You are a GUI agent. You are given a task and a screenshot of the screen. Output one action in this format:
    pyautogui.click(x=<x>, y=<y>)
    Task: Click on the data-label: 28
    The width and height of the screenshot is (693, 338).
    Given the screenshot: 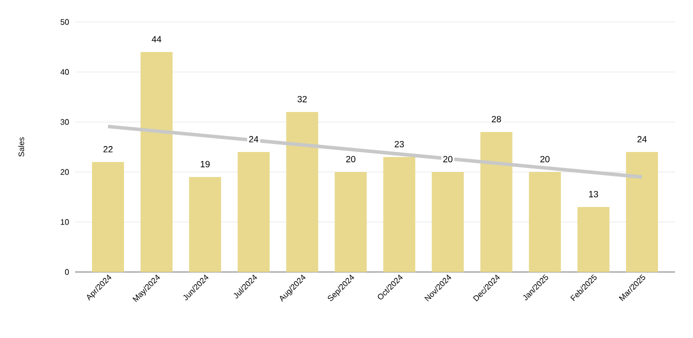 What is the action you would take?
    pyautogui.click(x=496, y=119)
    